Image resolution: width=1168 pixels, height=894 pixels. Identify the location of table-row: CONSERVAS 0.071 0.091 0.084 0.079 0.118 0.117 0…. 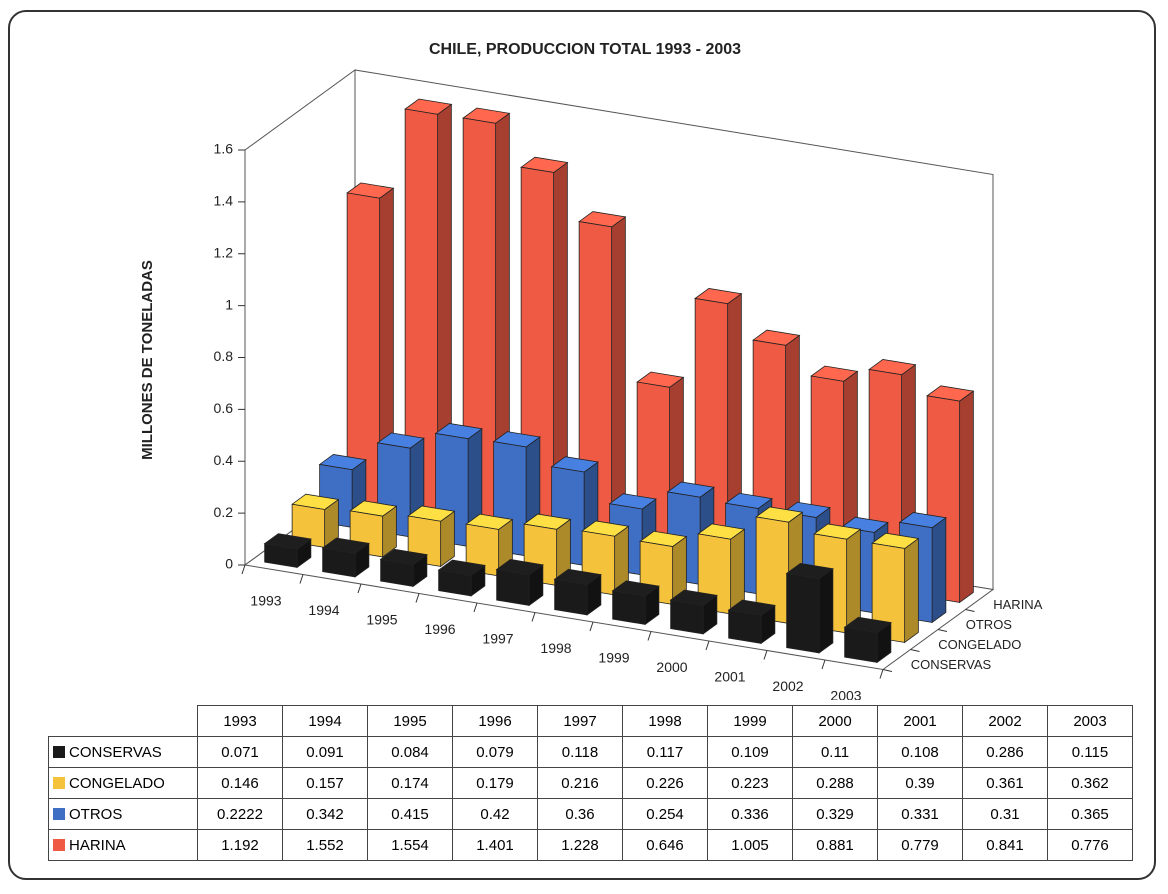
(590, 752).